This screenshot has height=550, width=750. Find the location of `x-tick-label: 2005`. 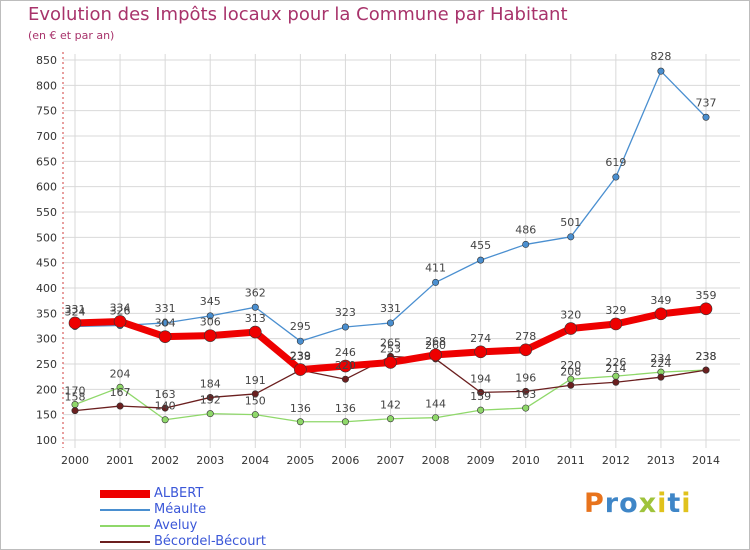

x-tick-label: 2005 is located at coordinates (300, 460).